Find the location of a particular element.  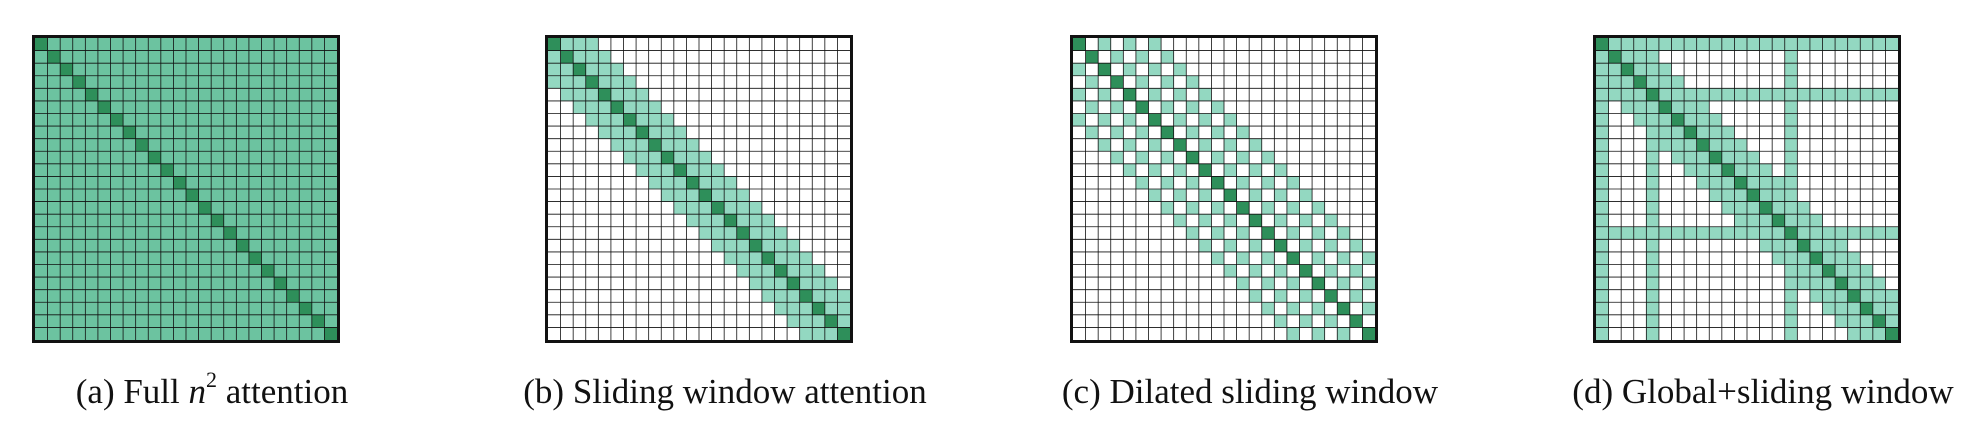

caption-text: (b) Sliding window attention is located at coordinates (725, 391).